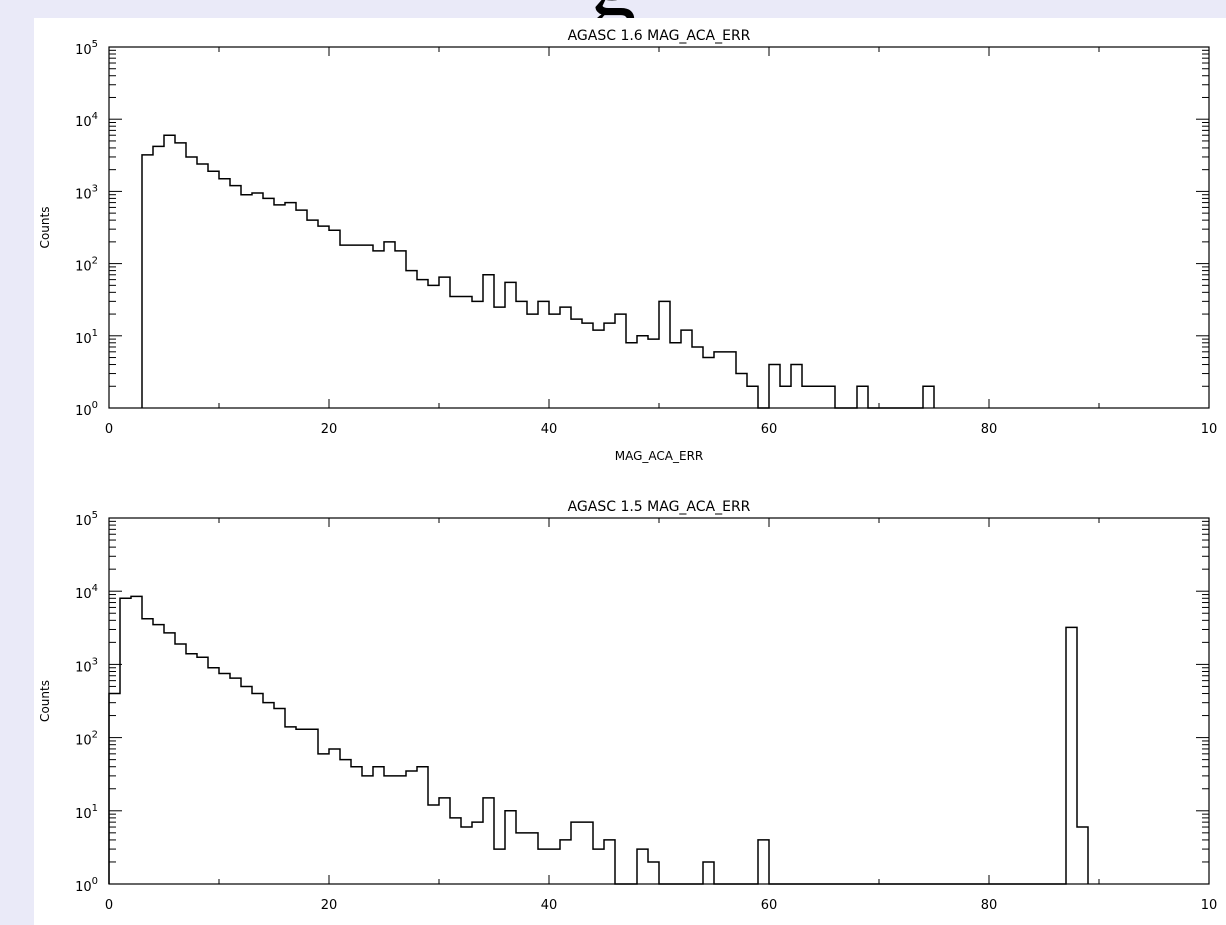 This screenshot has width=1226, height=925. I want to click on chart-title: AGASC 1.5 MAG_ACA_ERR, so click(659, 507).